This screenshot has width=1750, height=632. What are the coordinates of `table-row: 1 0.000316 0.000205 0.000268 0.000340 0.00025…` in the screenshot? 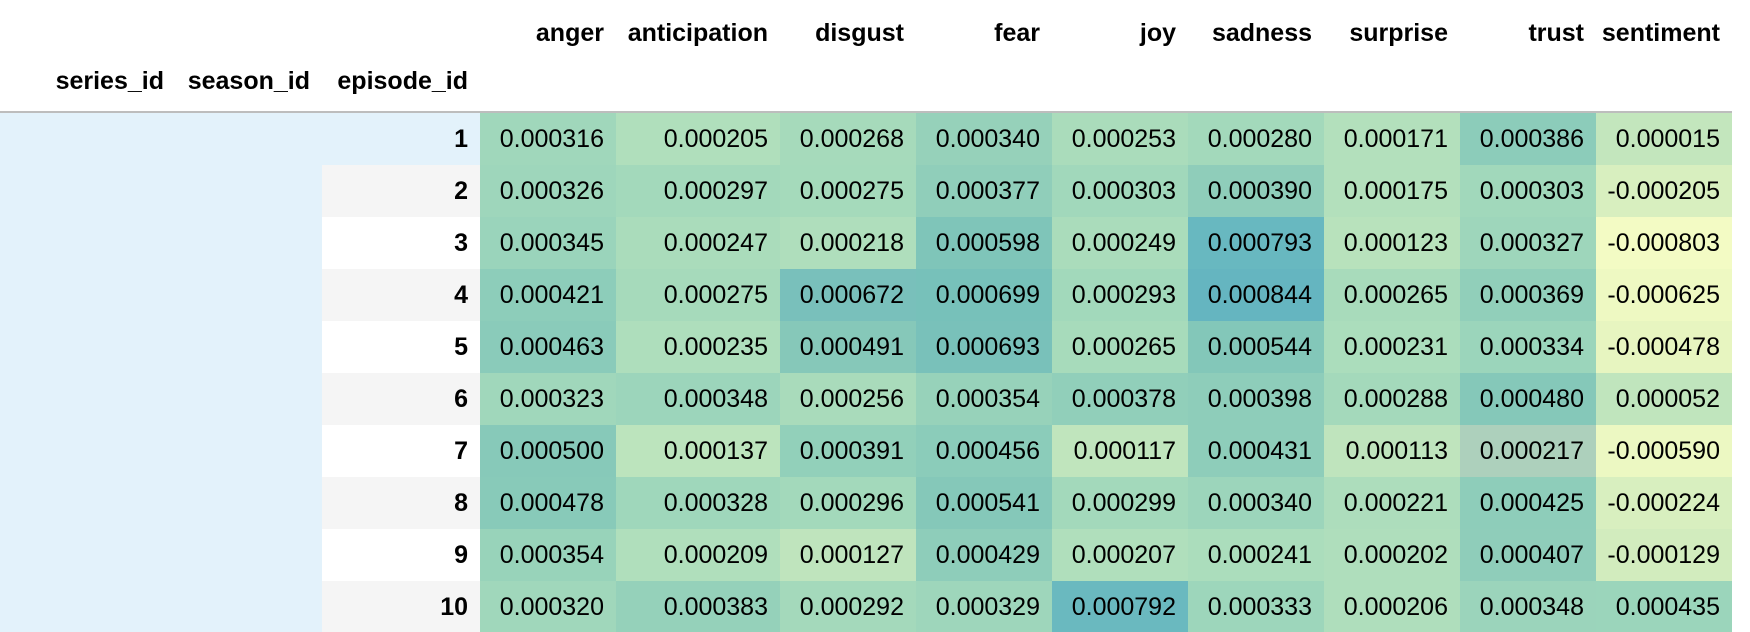 It's located at (866, 138).